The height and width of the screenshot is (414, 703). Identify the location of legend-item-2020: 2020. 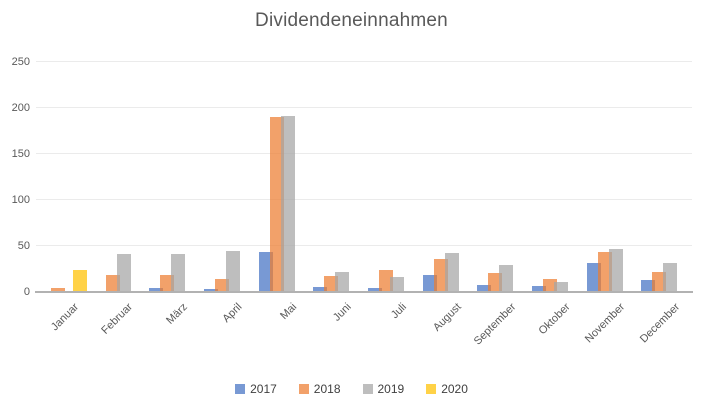
(447, 389).